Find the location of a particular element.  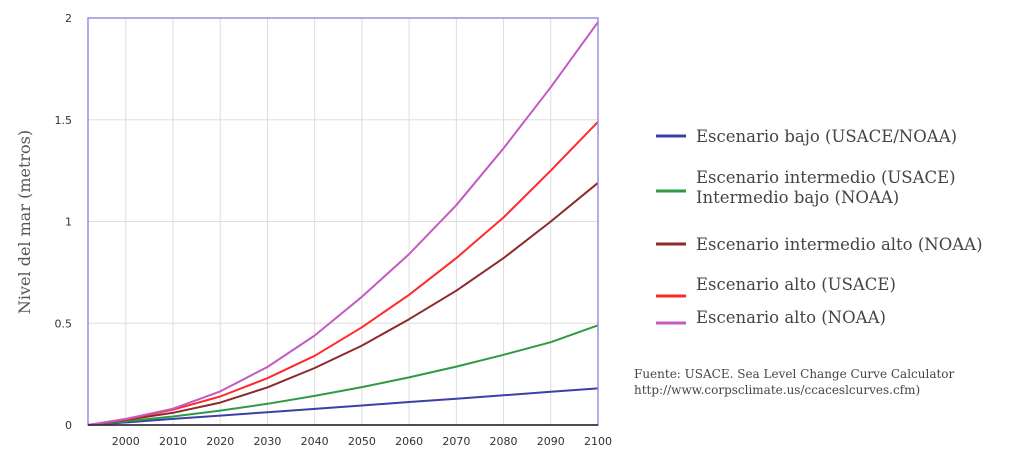

y-tick-labels: 0 0.5 1 1.5 2 is located at coordinates (64, 222).